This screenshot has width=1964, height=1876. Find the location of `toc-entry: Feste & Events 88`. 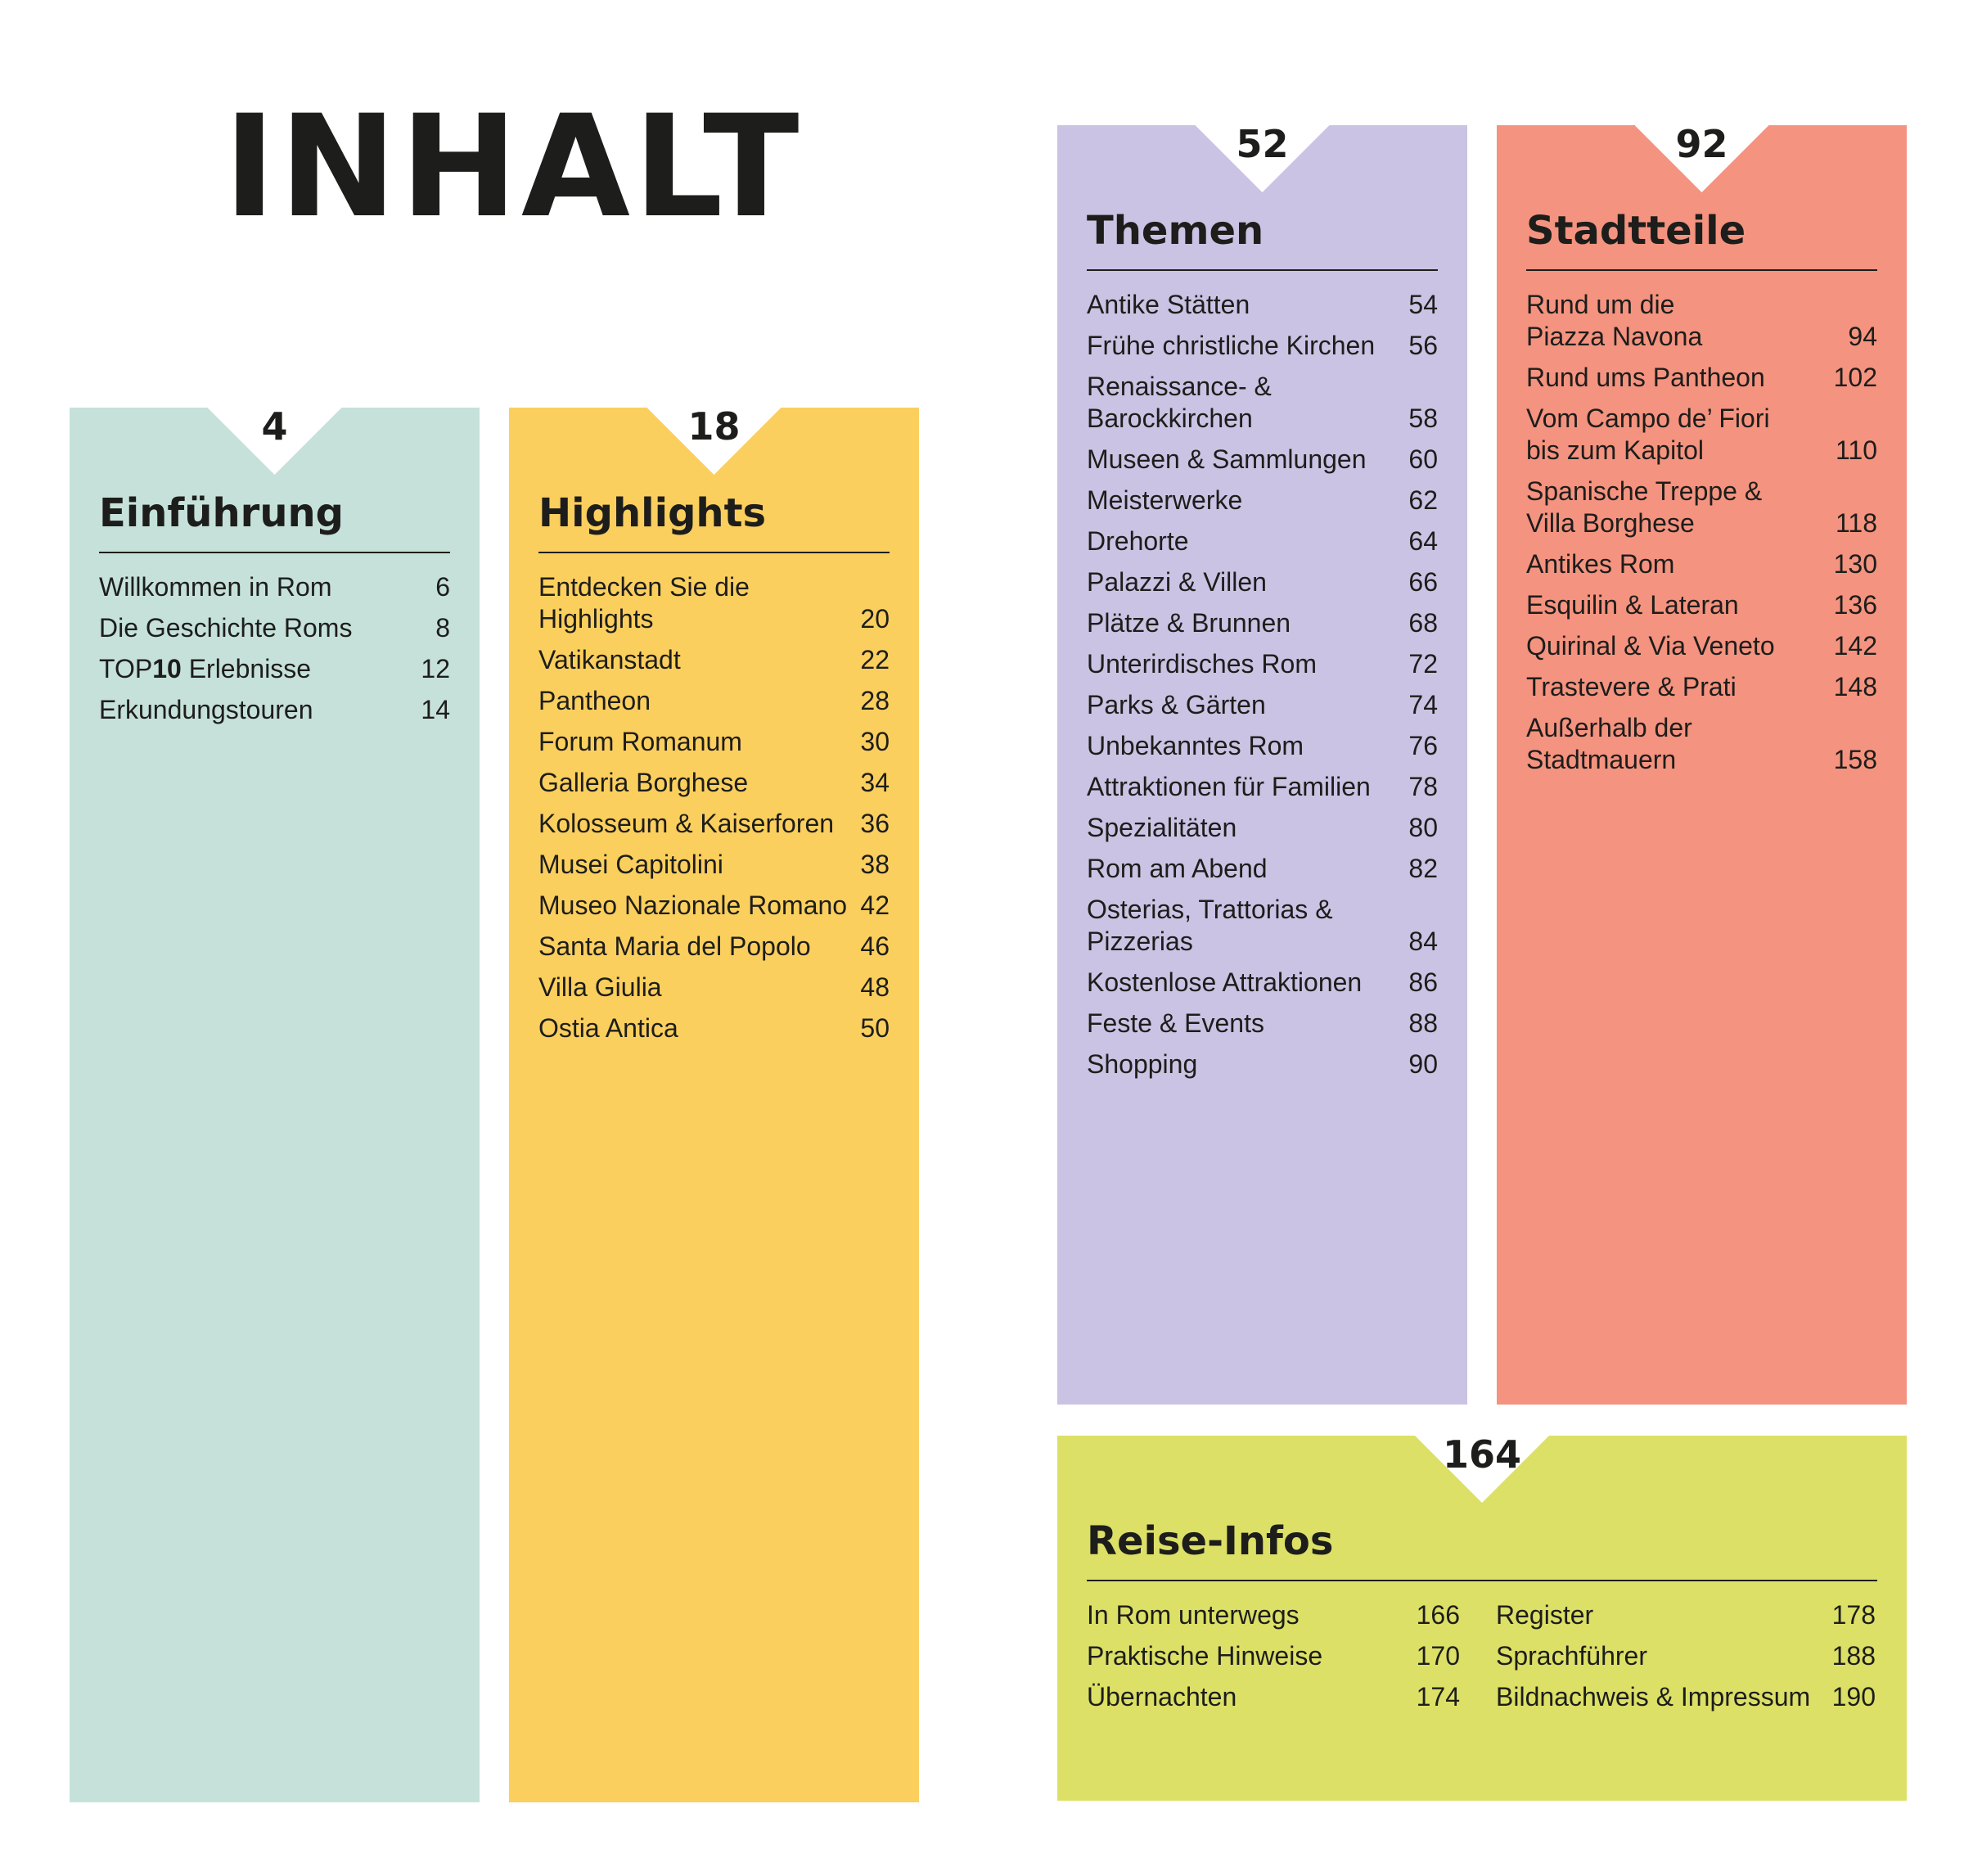

toc-entry: Feste & Events 88 is located at coordinates (1263, 1023).